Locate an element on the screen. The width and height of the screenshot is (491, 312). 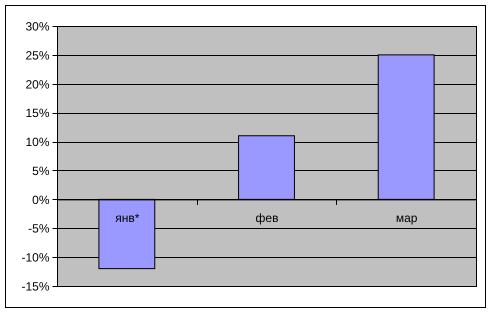
y-tick-label: 10% is located at coordinates (37, 142).